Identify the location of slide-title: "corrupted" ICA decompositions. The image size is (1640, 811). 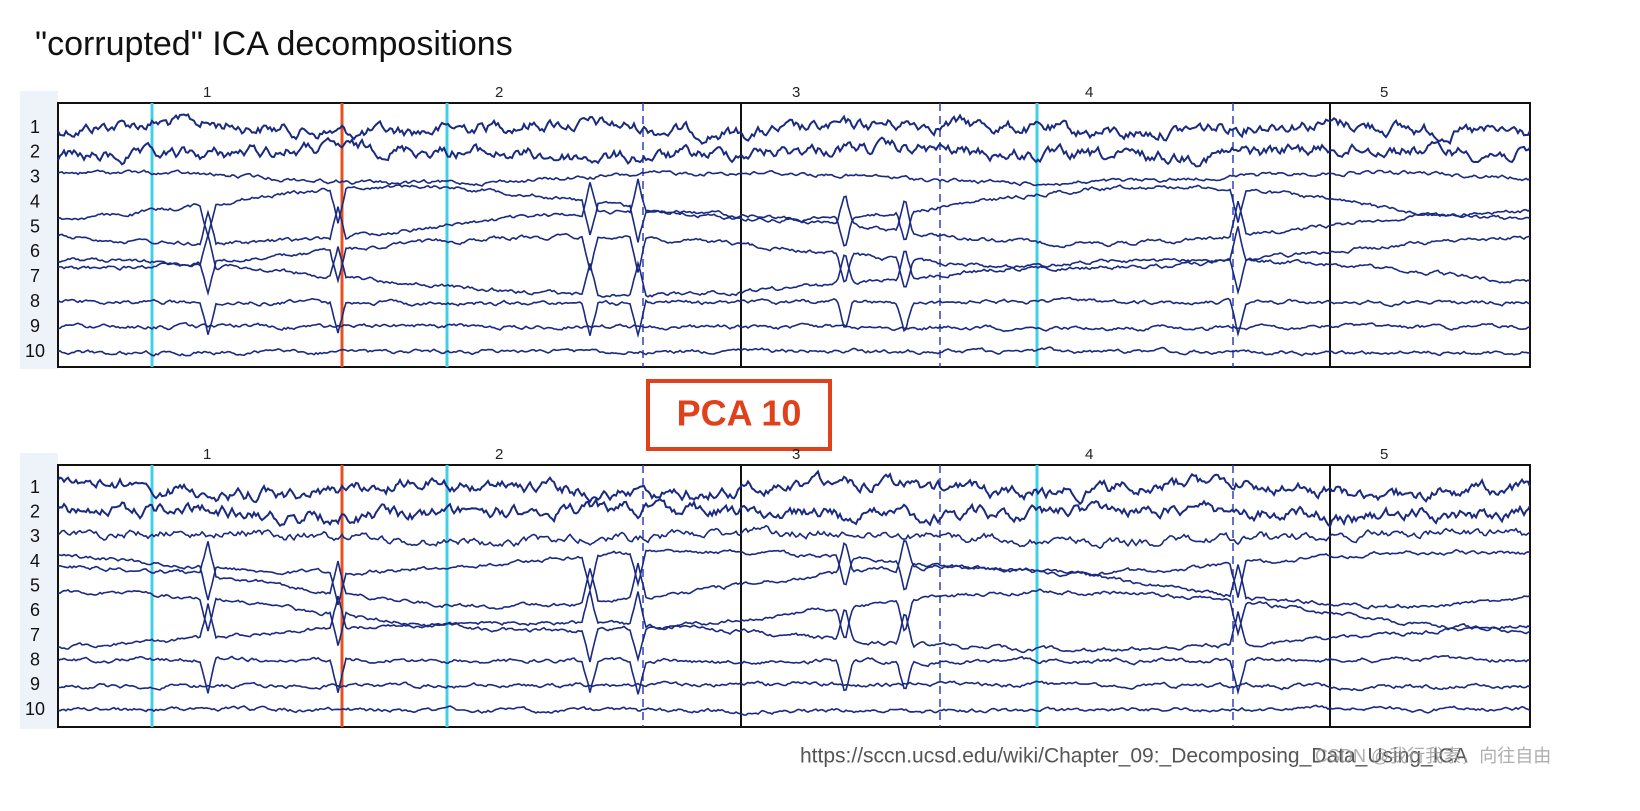
(274, 44).